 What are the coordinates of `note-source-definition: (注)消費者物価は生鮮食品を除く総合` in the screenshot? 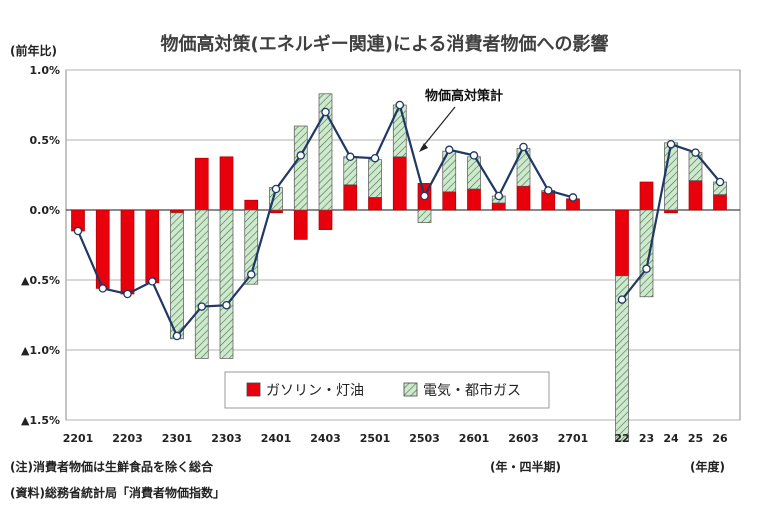 It's located at (111, 467).